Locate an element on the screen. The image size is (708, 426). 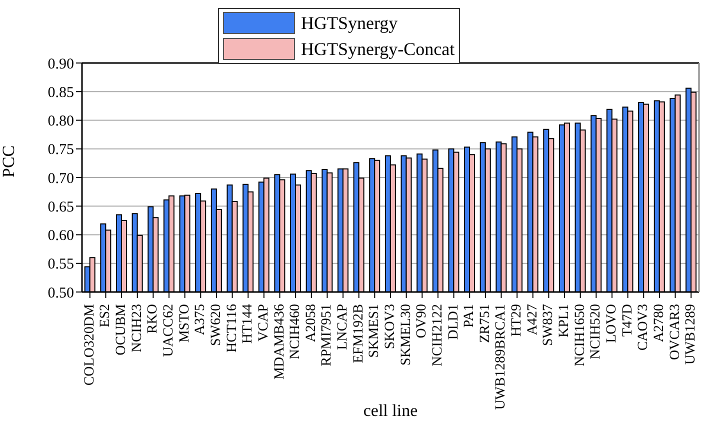
x-tick-label: NCIH460 is located at coordinates (296, 332).